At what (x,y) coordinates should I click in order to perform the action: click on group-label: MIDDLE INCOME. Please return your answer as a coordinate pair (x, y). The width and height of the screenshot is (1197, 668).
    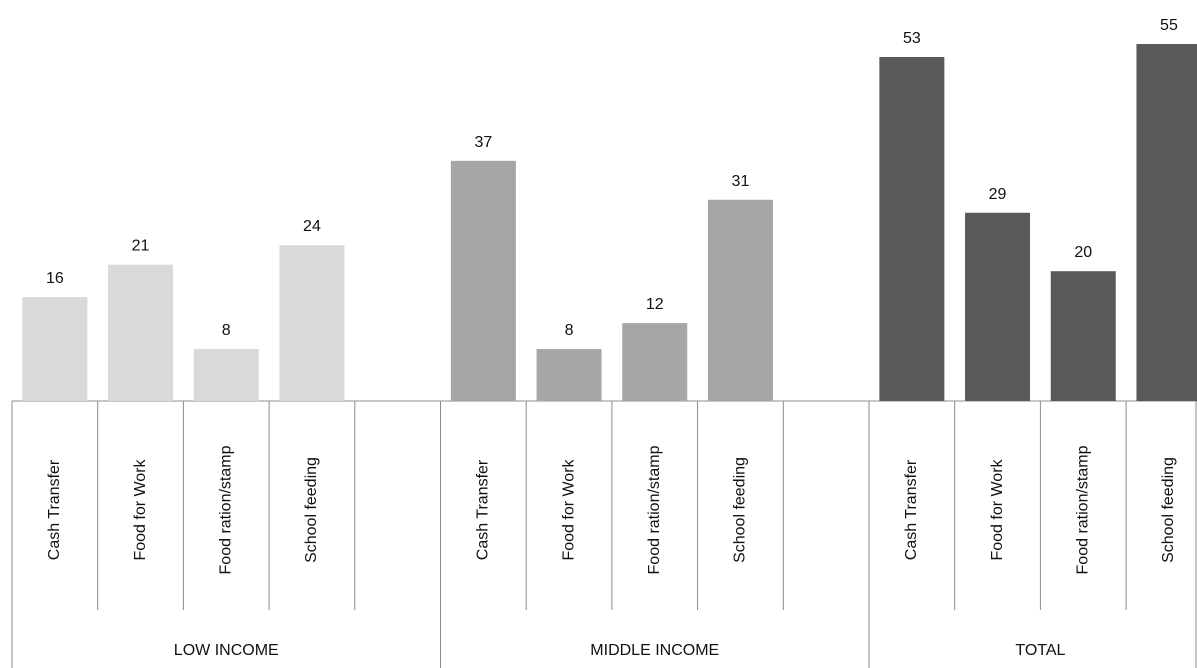
    Looking at the image, I should click on (654, 650).